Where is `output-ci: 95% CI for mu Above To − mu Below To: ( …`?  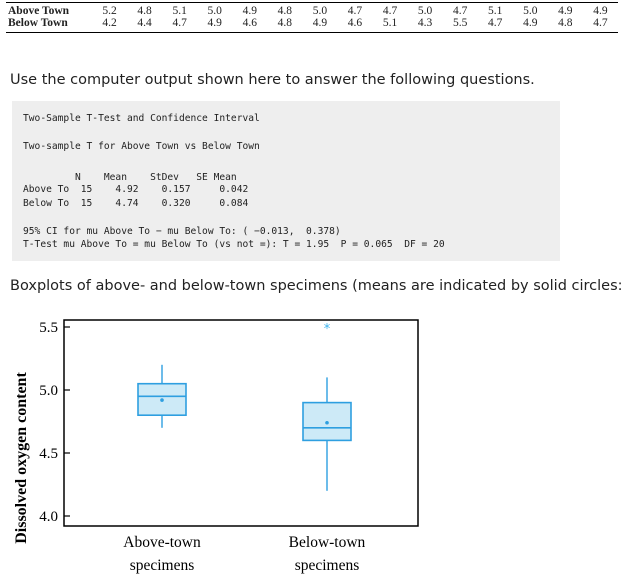
output-ci: 95% CI for mu Above To − mu Below To: ( … is located at coordinates (182, 231).